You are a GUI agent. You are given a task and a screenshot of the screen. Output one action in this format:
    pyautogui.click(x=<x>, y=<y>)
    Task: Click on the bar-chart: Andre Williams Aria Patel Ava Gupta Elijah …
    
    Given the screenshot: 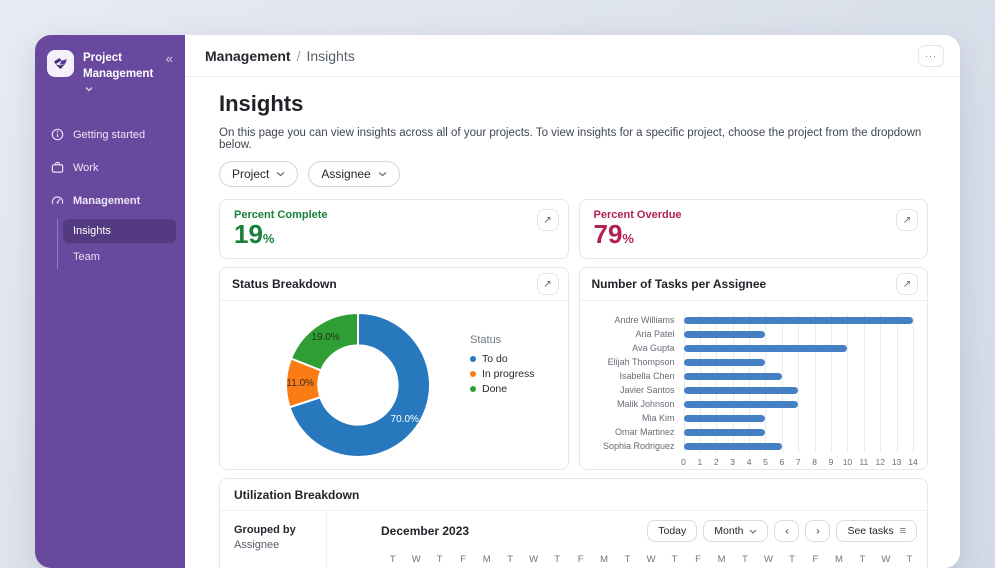 What is the action you would take?
    pyautogui.click(x=754, y=385)
    